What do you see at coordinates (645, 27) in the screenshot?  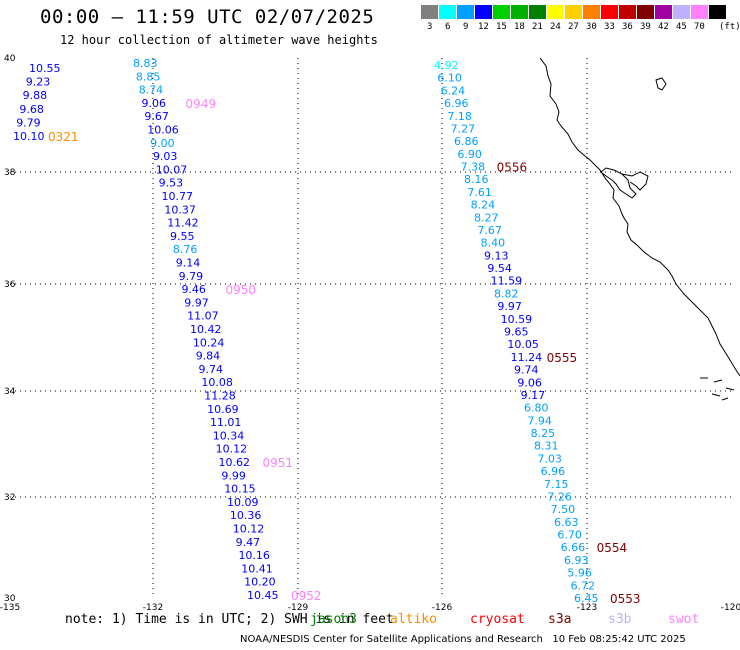 I see `scale-label: 39` at bounding box center [645, 27].